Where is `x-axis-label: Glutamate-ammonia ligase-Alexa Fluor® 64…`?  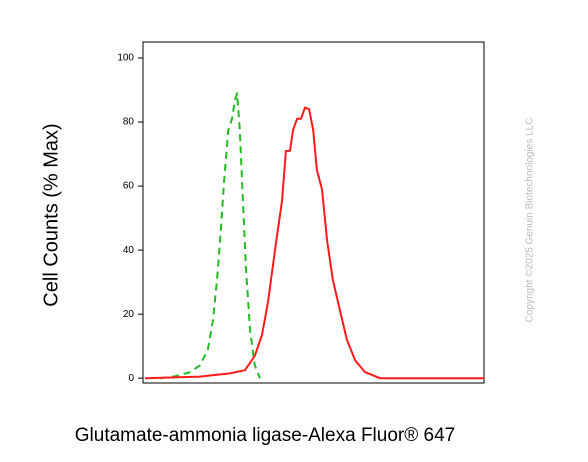 x-axis-label: Glutamate-ammonia ligase-Alexa Fluor® 64… is located at coordinates (265, 435).